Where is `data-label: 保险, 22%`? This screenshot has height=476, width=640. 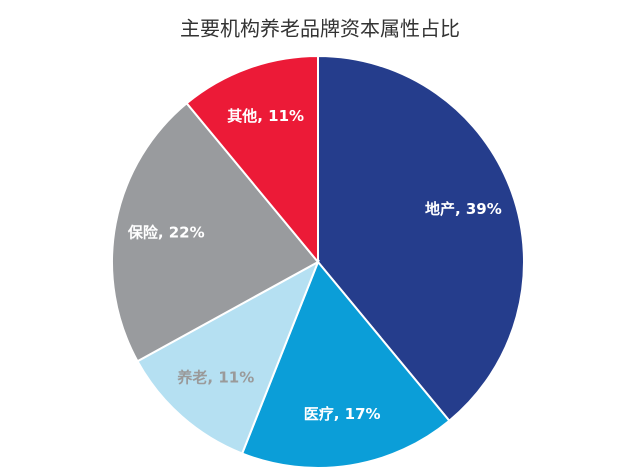
data-label: 保险, 22% is located at coordinates (166, 233).